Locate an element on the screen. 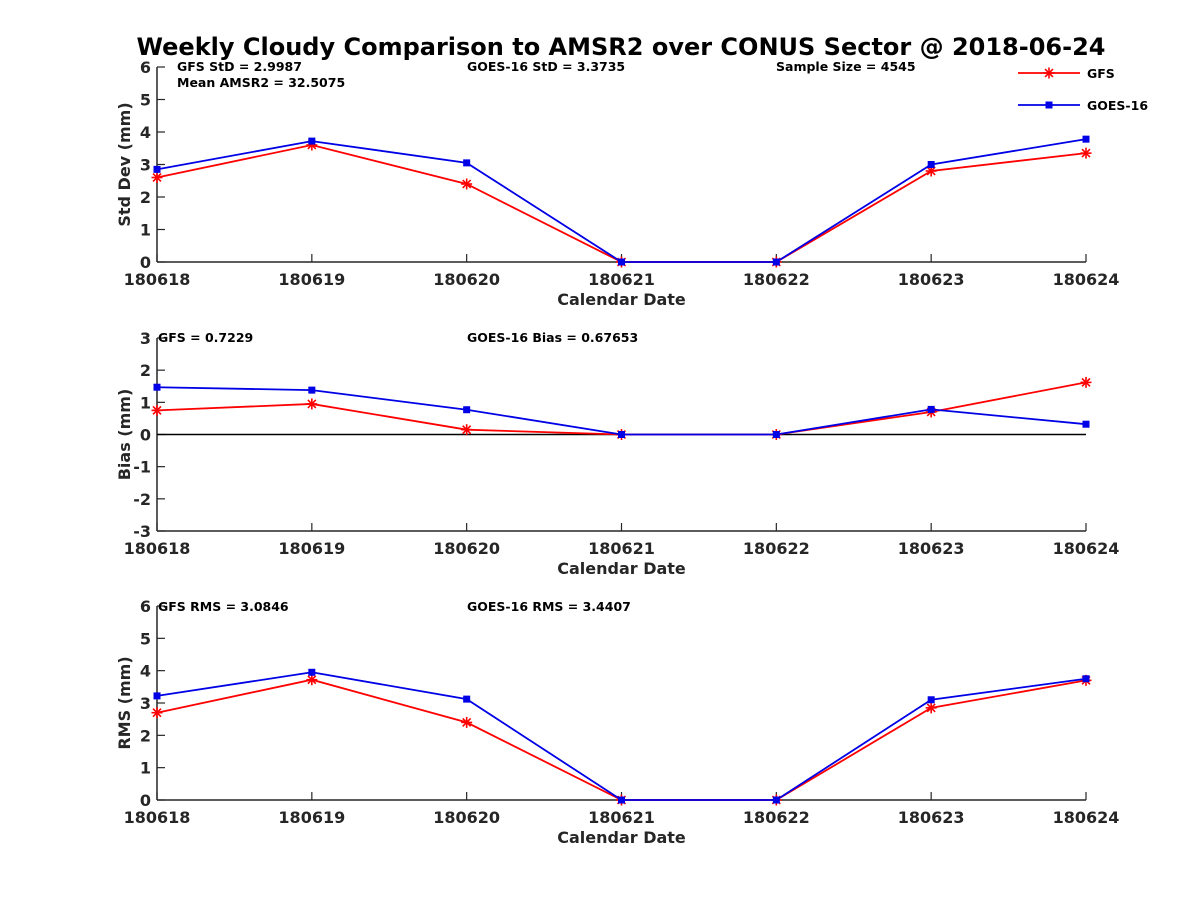 Image resolution: width=1200 pixels, height=900 pixels. stat-annotation: Sample Size = 4545 is located at coordinates (846, 66).